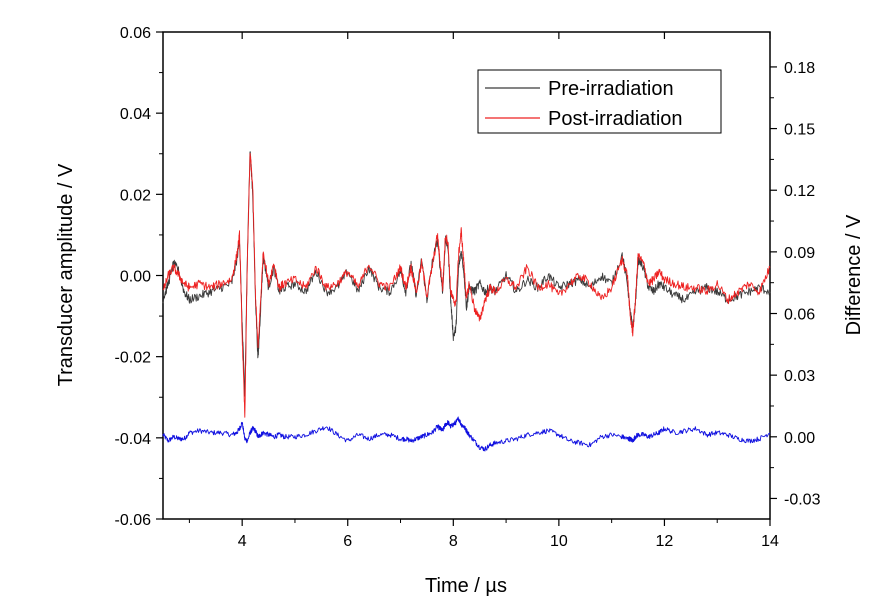 Image resolution: width=893 pixels, height=613 pixels. I want to click on legend-box, so click(599, 101).